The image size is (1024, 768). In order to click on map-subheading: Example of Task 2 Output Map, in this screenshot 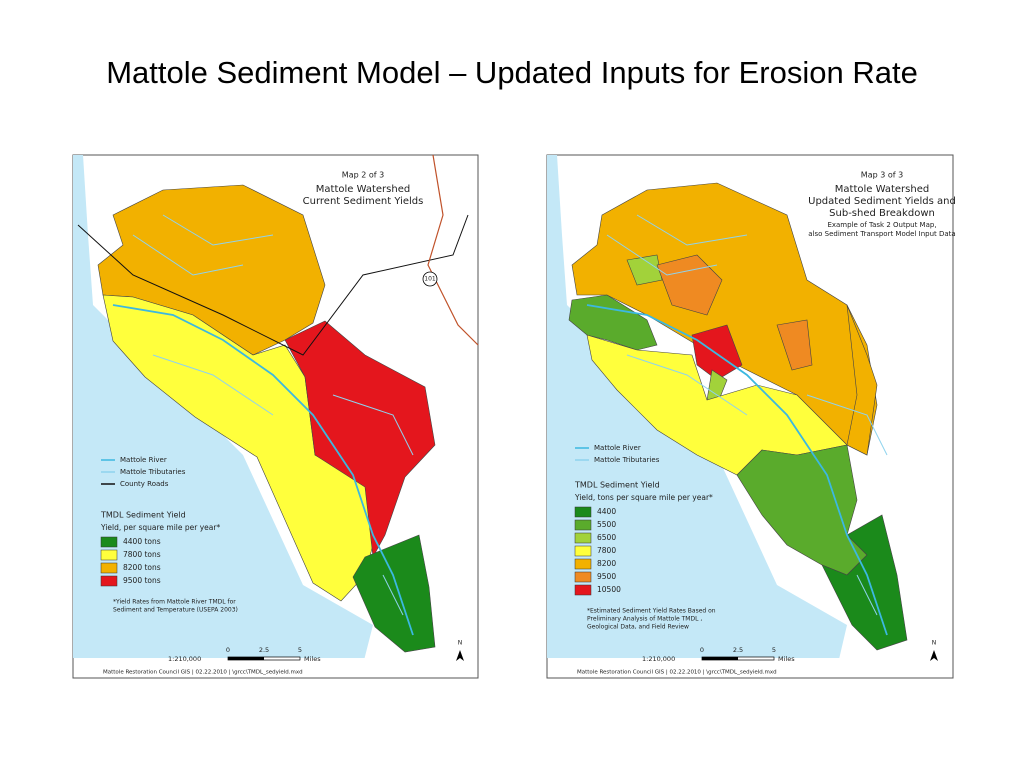, I will do `click(881, 225)`.